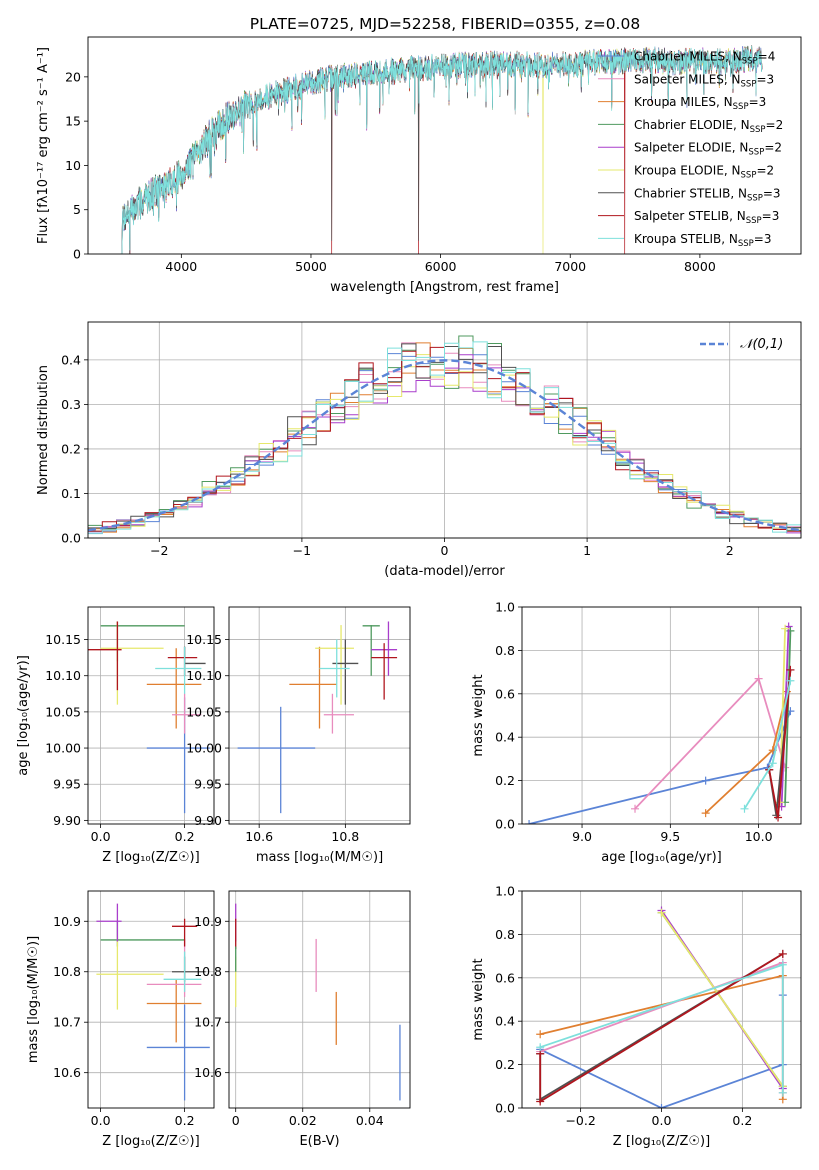 This screenshot has height=1170, width=819. I want to click on y-tick-label: 15, so click(73, 121).